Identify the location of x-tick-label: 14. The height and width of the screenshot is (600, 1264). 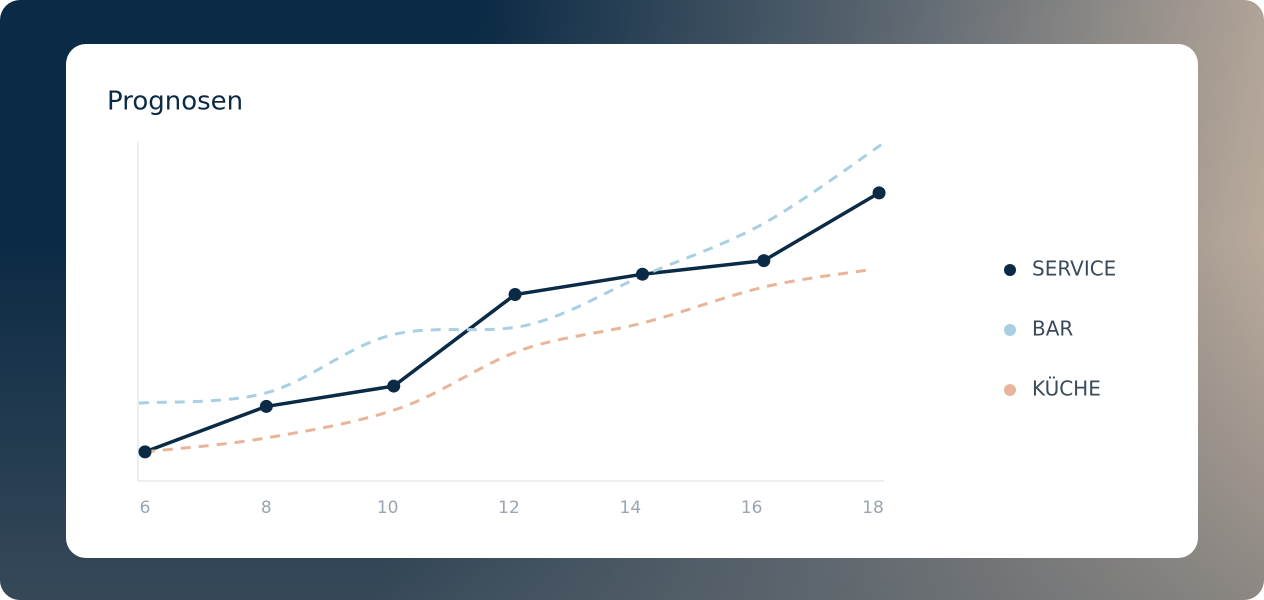
(631, 508).